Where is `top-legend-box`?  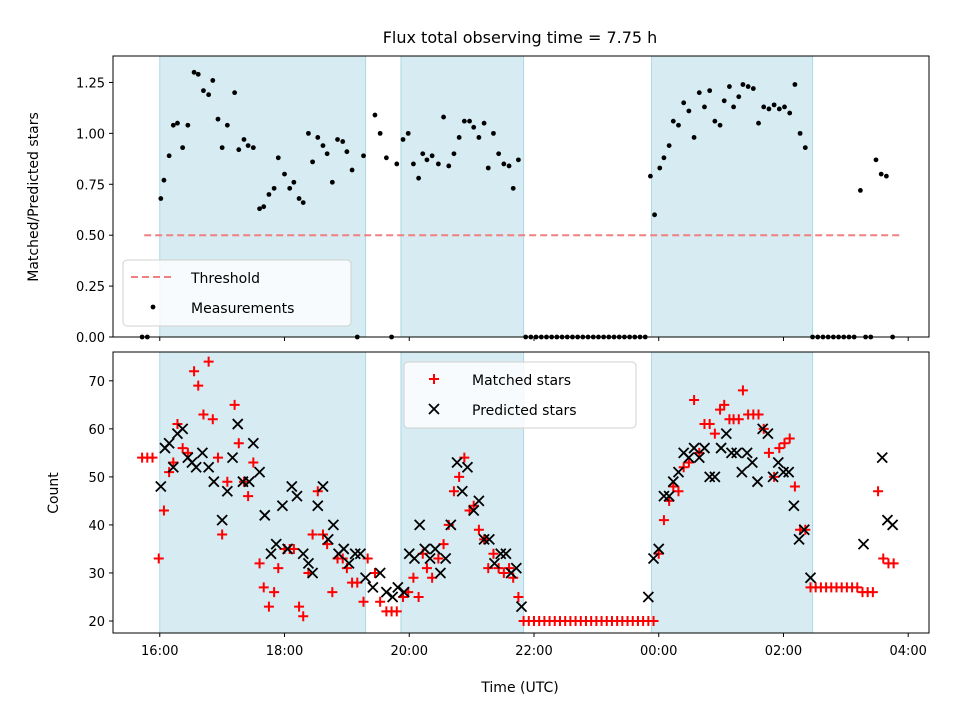
top-legend-box is located at coordinates (237, 293).